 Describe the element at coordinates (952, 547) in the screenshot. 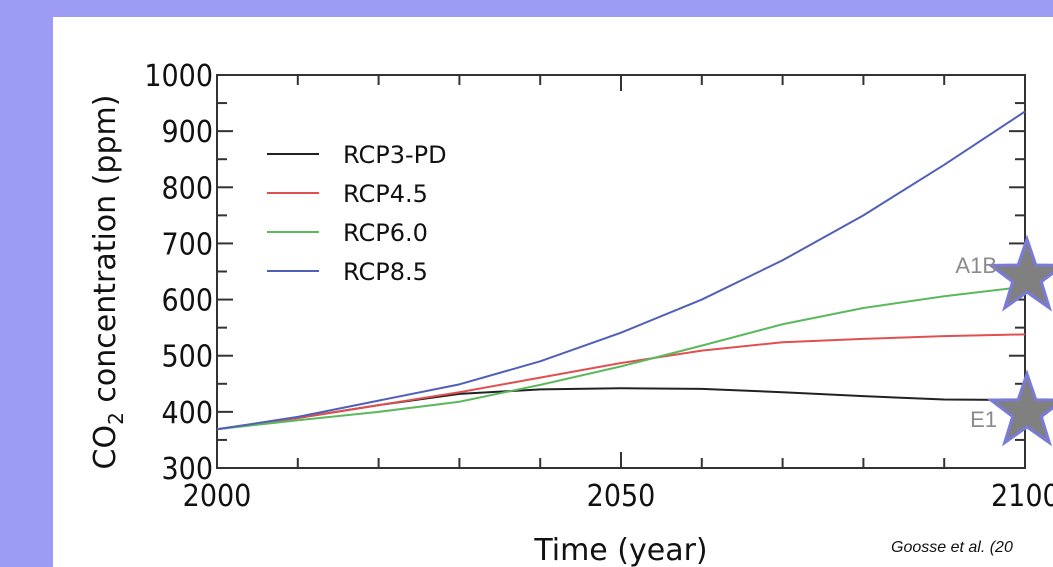

I see `citation-credit: Goosse et al. (20` at that location.